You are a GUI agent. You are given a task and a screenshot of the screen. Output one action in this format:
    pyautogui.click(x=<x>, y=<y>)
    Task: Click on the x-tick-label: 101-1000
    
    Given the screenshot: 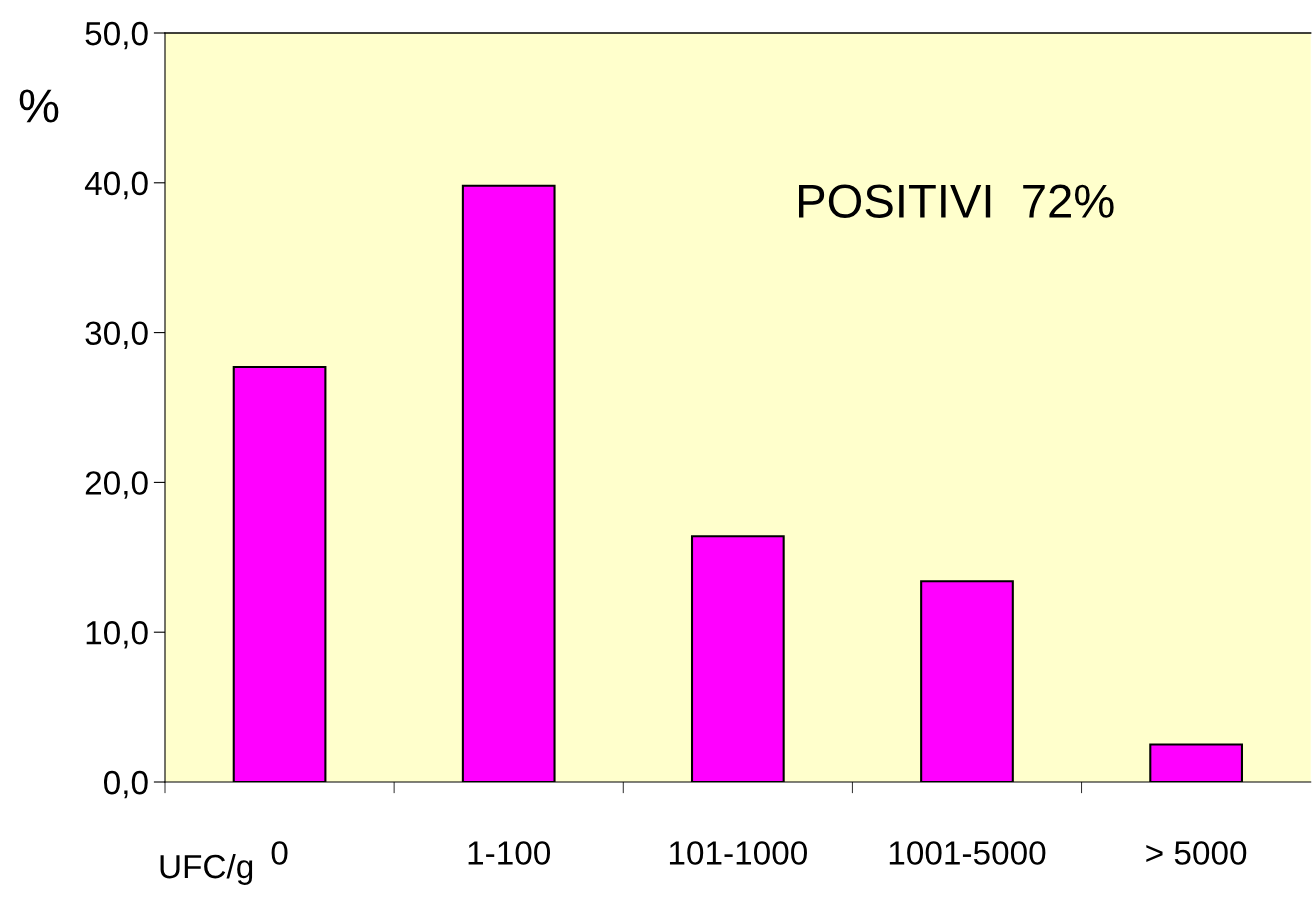 What is the action you would take?
    pyautogui.click(x=738, y=853)
    